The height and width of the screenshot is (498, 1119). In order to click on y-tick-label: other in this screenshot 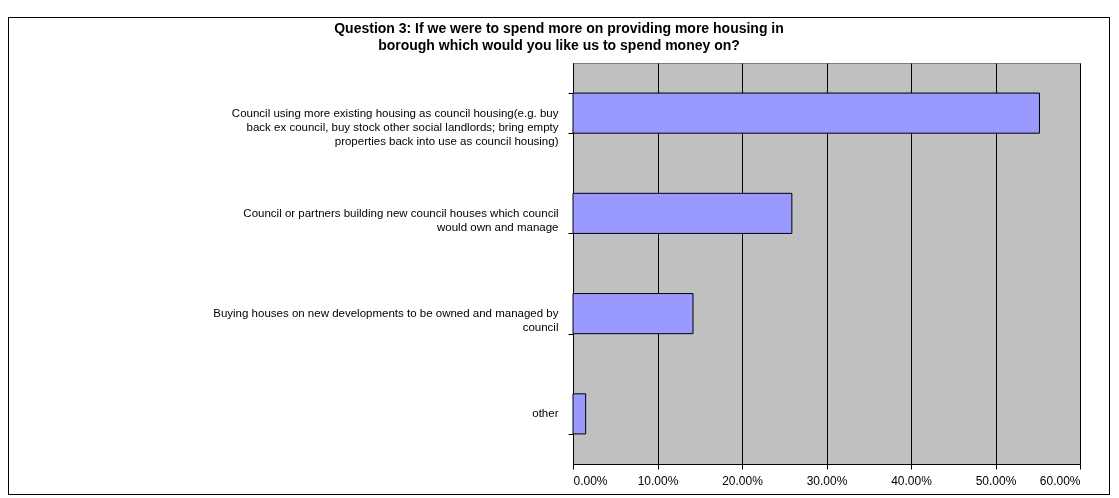, I will do `click(545, 413)`.